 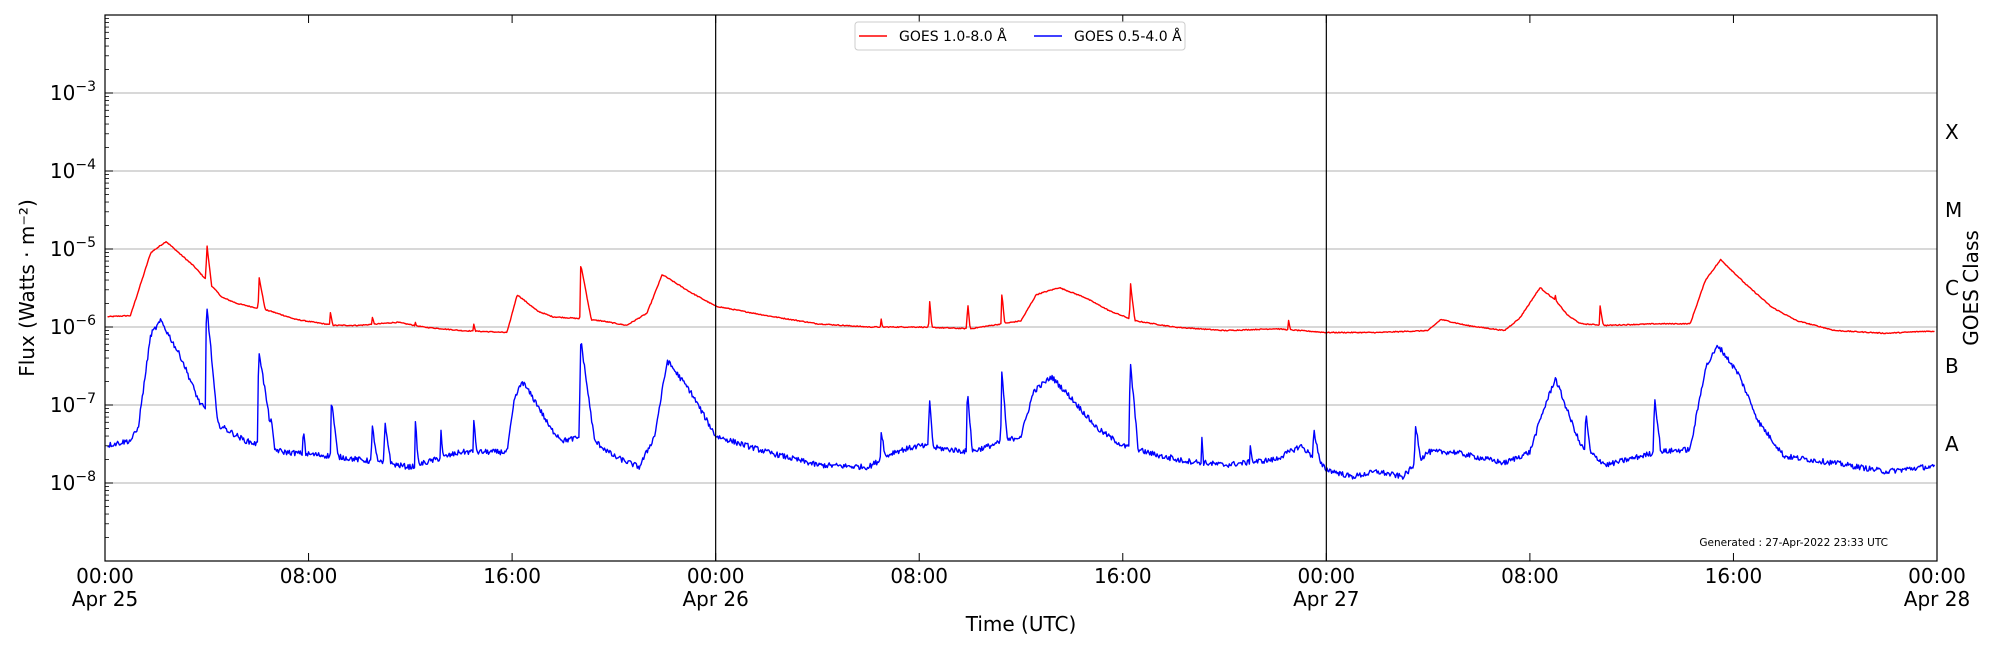 What do you see at coordinates (27, 288) in the screenshot?
I see `y-axis-title: Flux (Watts · m⁻²)` at bounding box center [27, 288].